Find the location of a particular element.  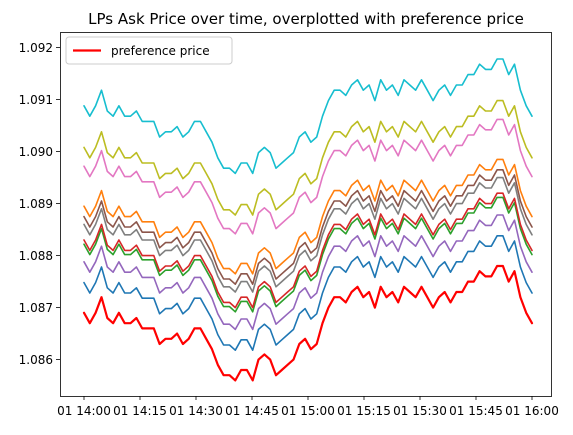

legend: preference price is located at coordinates (149, 50).